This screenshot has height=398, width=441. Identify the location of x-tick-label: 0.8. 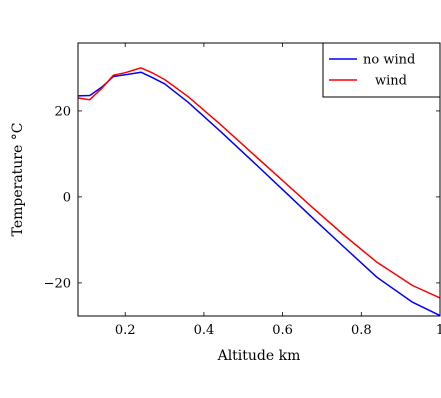
(361, 330).